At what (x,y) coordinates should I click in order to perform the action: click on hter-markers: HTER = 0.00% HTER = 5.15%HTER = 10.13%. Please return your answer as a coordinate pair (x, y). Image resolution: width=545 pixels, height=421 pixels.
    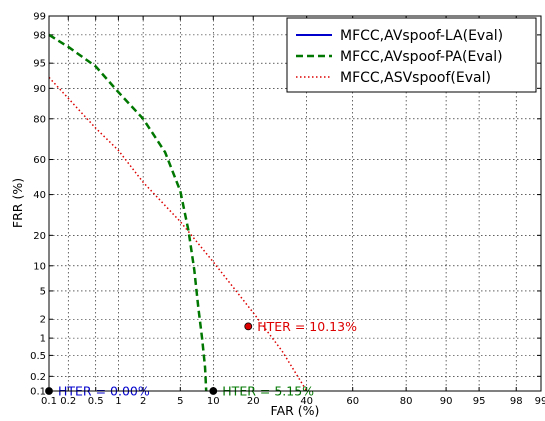
    Looking at the image, I should click on (201, 359).